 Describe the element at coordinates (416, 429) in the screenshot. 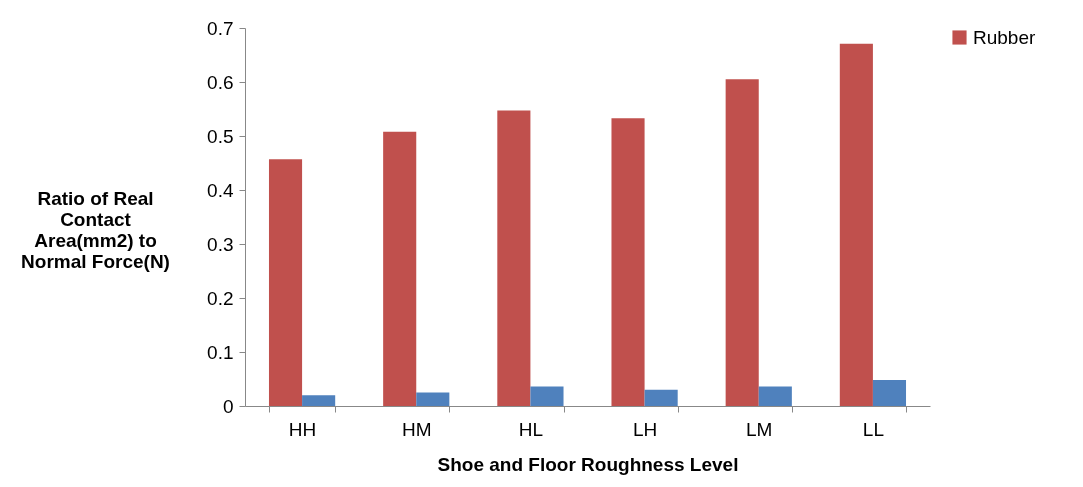

I see `x-tick-label: HM` at that location.